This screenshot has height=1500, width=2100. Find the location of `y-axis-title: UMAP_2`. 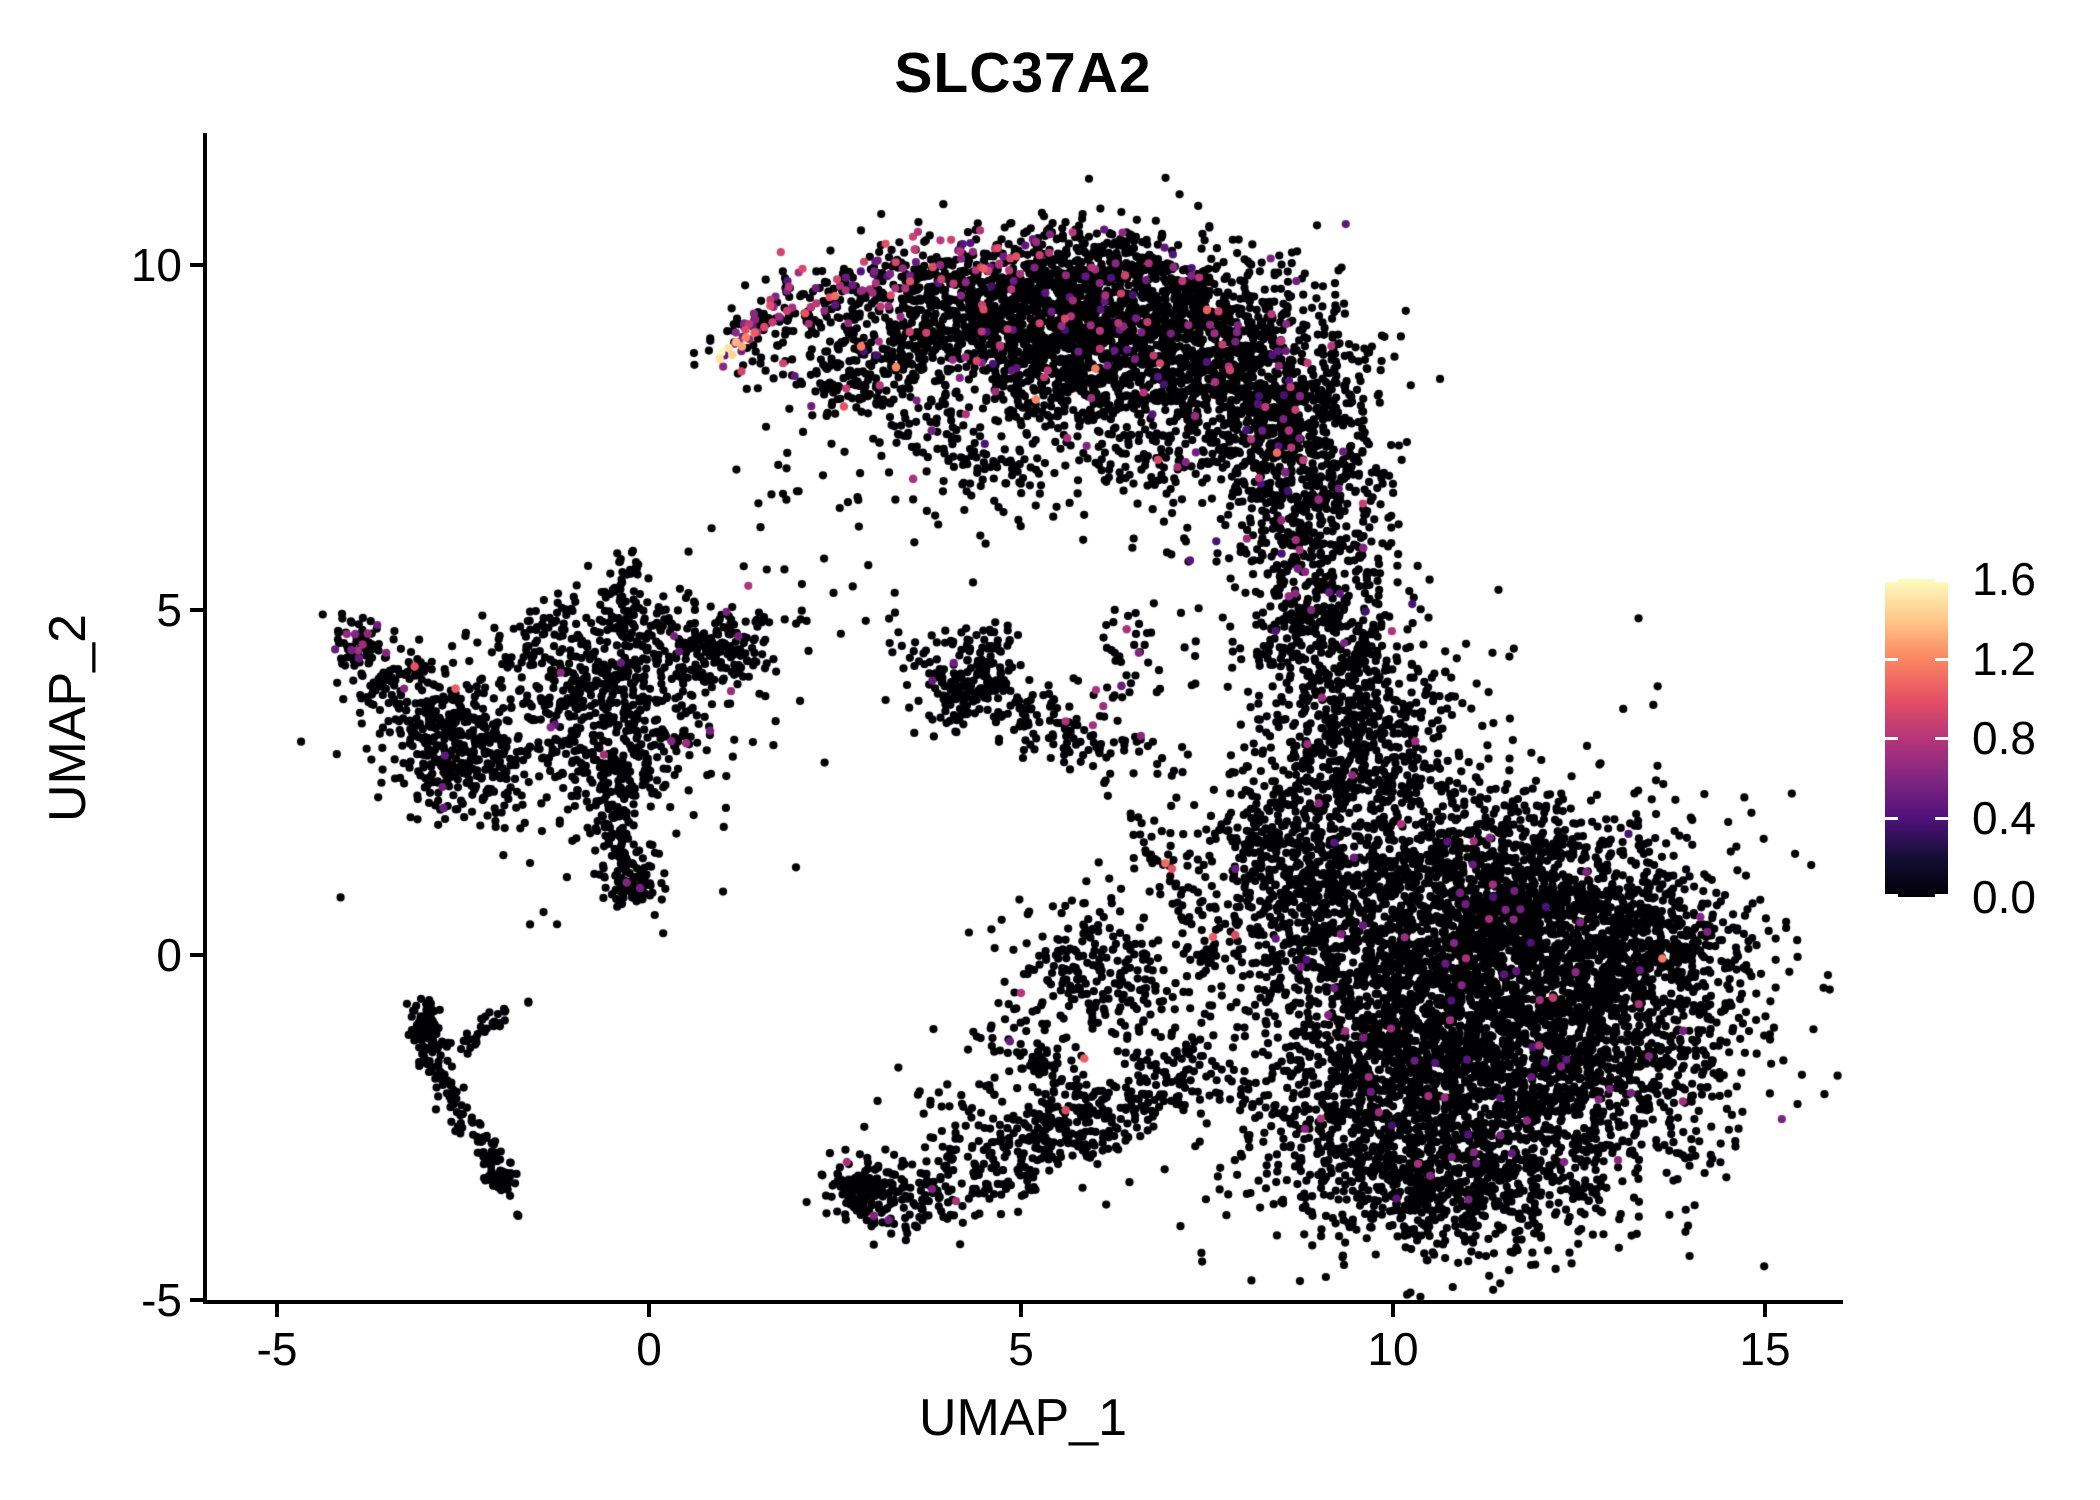

y-axis-title: UMAP_2 is located at coordinates (68, 718).